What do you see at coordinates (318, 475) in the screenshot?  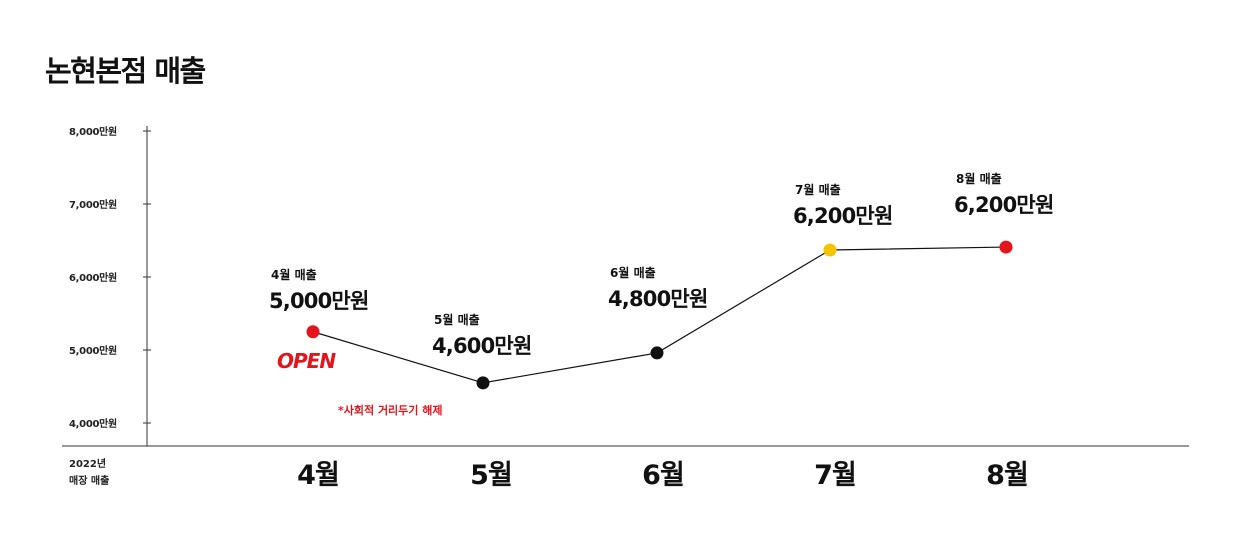 I see `x-tick-label: 4월` at bounding box center [318, 475].